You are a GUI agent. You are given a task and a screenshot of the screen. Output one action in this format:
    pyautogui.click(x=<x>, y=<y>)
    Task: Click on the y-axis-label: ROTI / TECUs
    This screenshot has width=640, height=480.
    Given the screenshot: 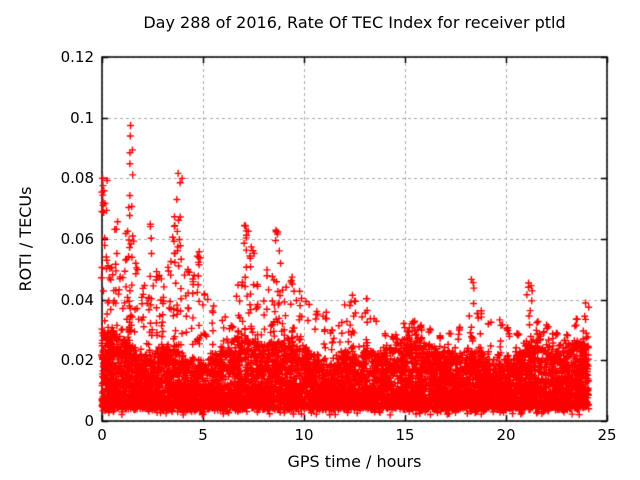 What is the action you would take?
    pyautogui.click(x=25, y=239)
    